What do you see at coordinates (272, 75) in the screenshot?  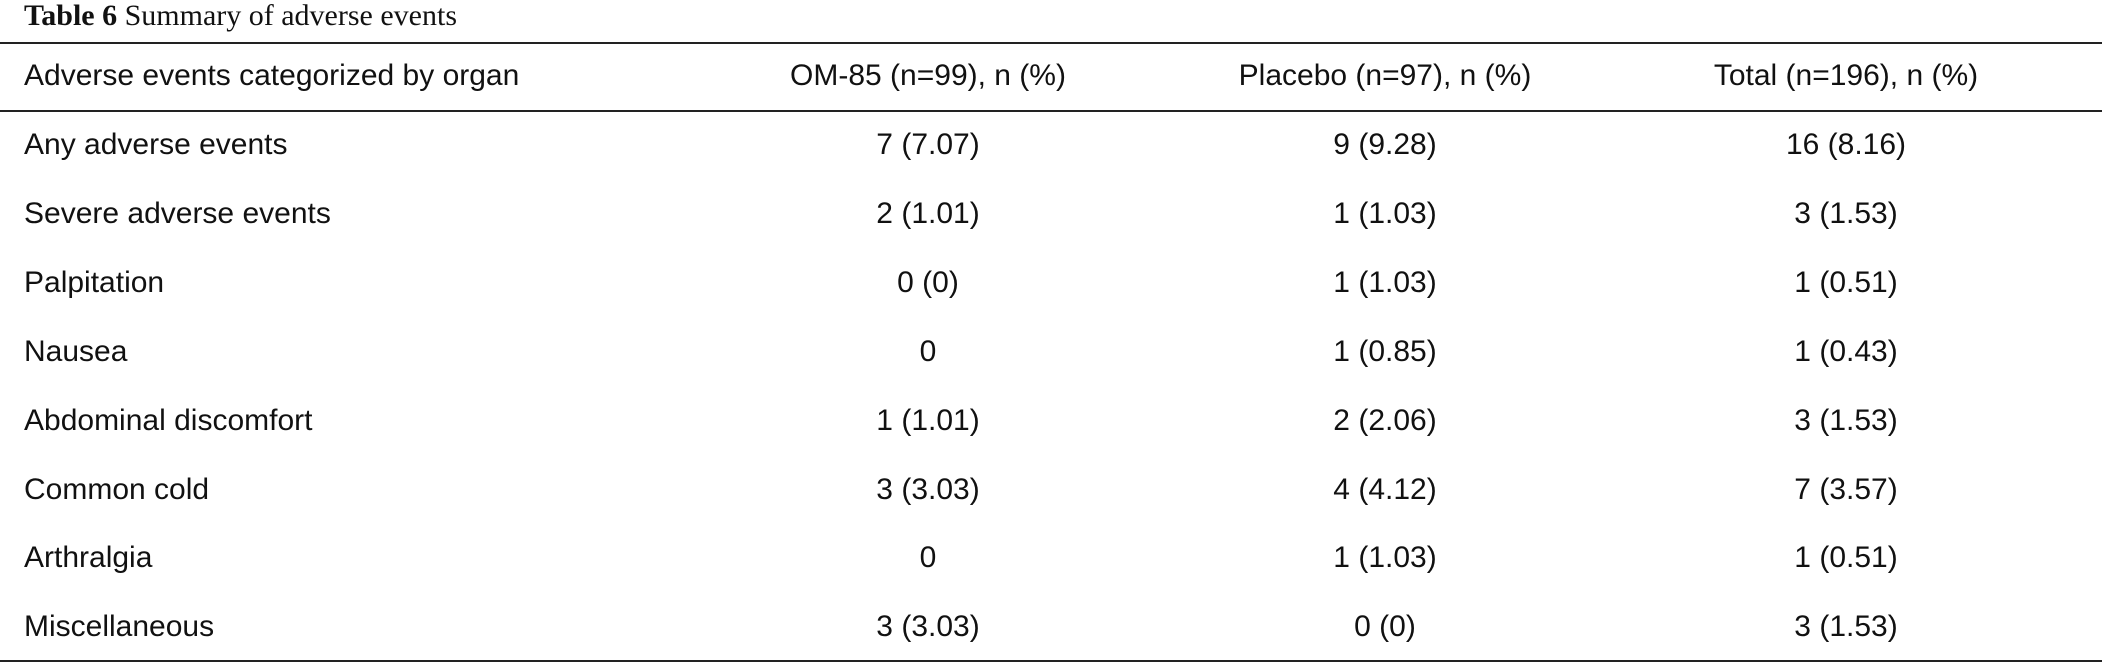 I see `column-header: Adverse events categorized by organ` at bounding box center [272, 75].